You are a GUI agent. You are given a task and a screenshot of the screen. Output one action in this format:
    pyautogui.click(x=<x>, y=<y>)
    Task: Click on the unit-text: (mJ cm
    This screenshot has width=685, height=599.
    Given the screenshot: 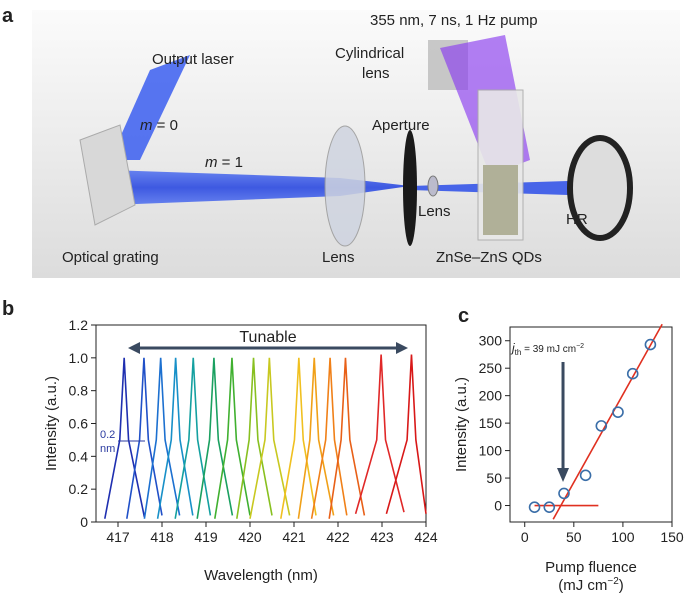 What is the action you would take?
    pyautogui.click(x=582, y=585)
    